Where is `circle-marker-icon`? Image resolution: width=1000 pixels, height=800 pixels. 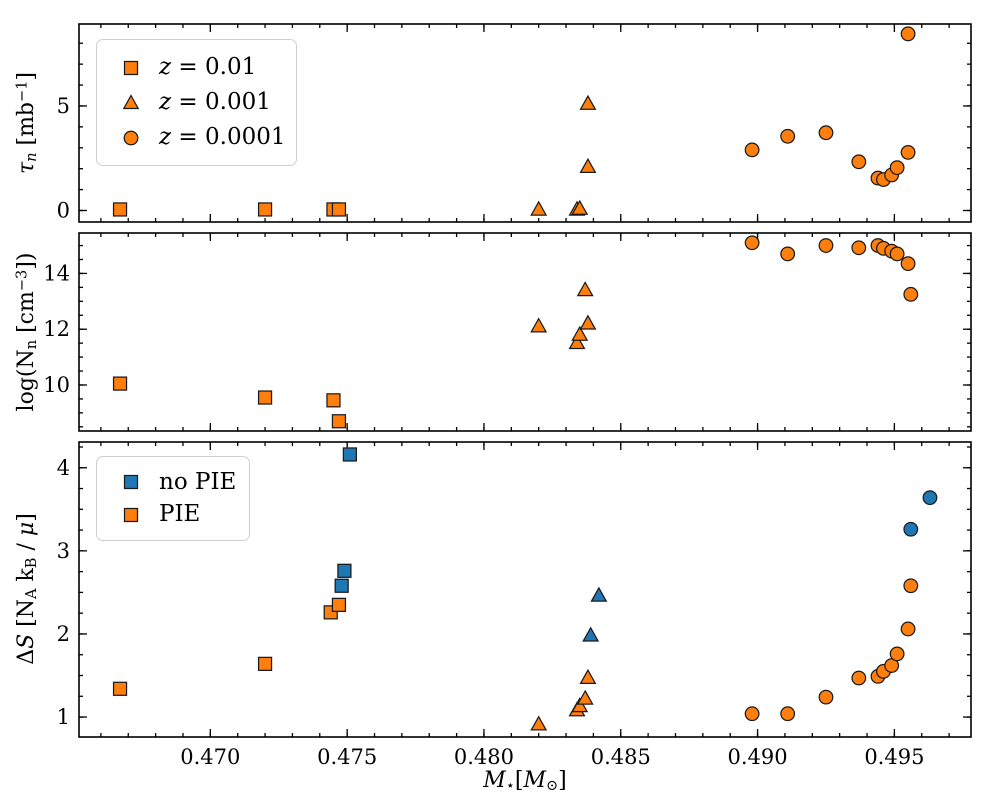
circle-marker-icon is located at coordinates (131, 137).